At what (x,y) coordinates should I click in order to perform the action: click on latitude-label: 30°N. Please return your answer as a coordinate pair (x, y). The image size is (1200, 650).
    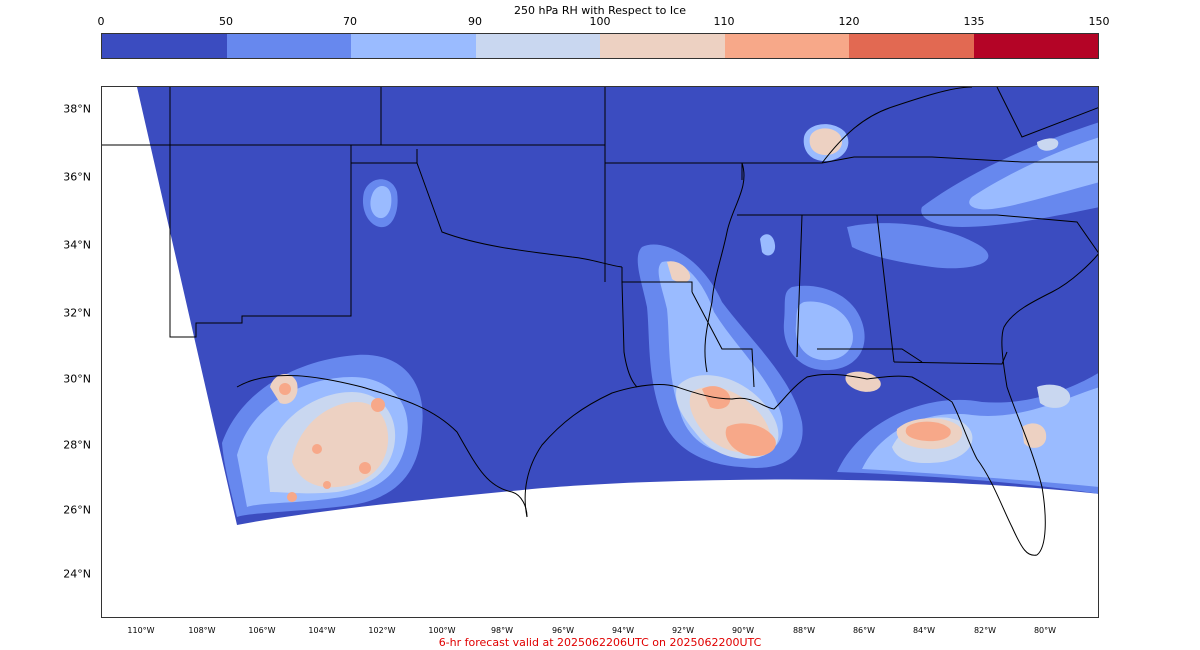
    Looking at the image, I should click on (77, 379).